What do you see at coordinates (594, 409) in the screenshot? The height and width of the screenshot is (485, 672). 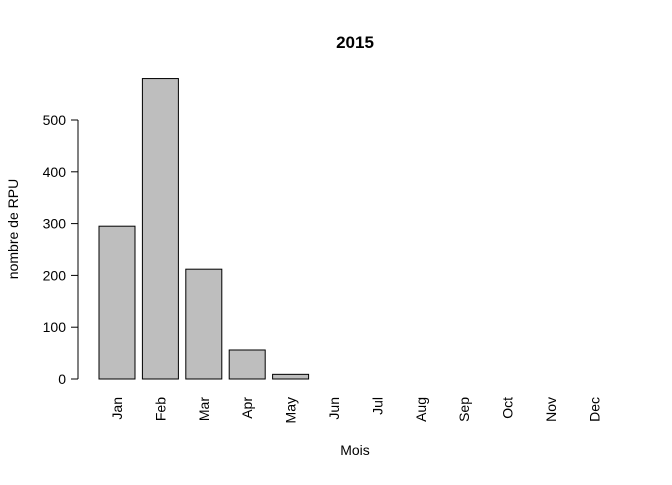 I see `x-tick-label: Dec` at bounding box center [594, 409].